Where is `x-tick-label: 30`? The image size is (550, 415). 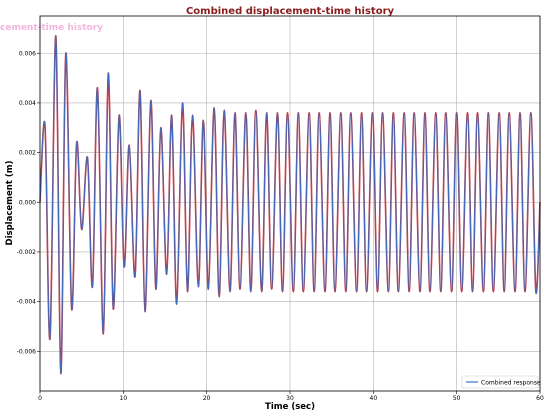 x-tick-label: 30 is located at coordinates (290, 398).